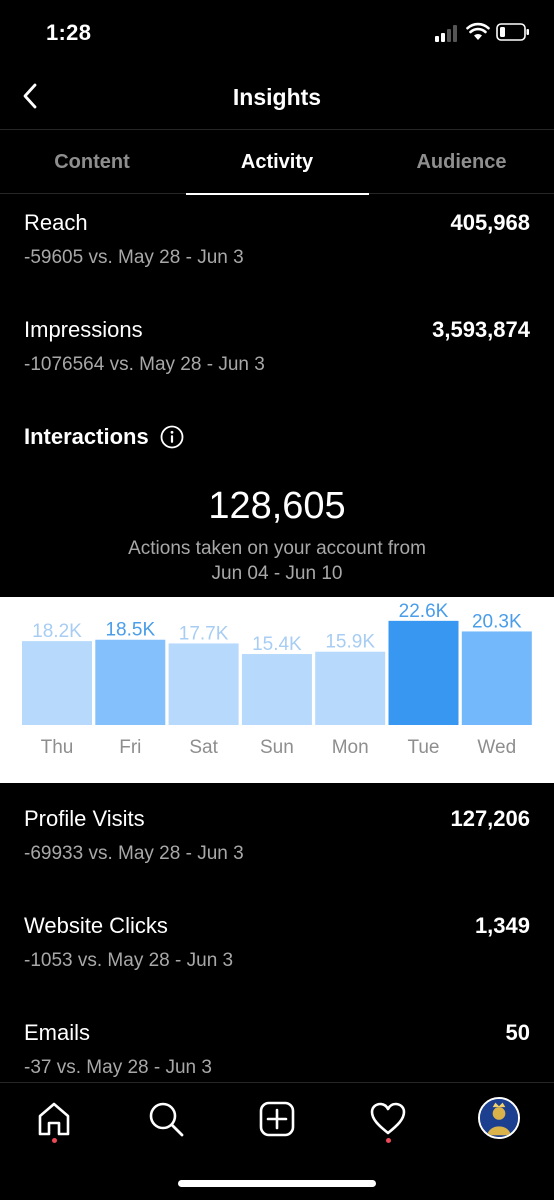 The width and height of the screenshot is (554, 1200). What do you see at coordinates (134, 853) in the screenshot?
I see `profile-visits-delta: -69933 vs. May 28 - Jun 3` at bounding box center [134, 853].